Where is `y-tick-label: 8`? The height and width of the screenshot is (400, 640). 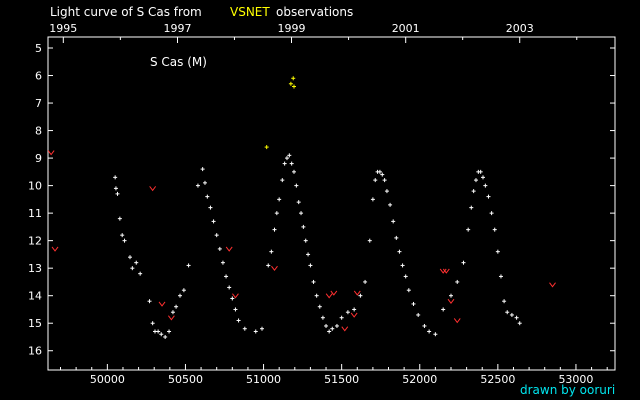 y-tick-label: 8 is located at coordinates (38, 131).